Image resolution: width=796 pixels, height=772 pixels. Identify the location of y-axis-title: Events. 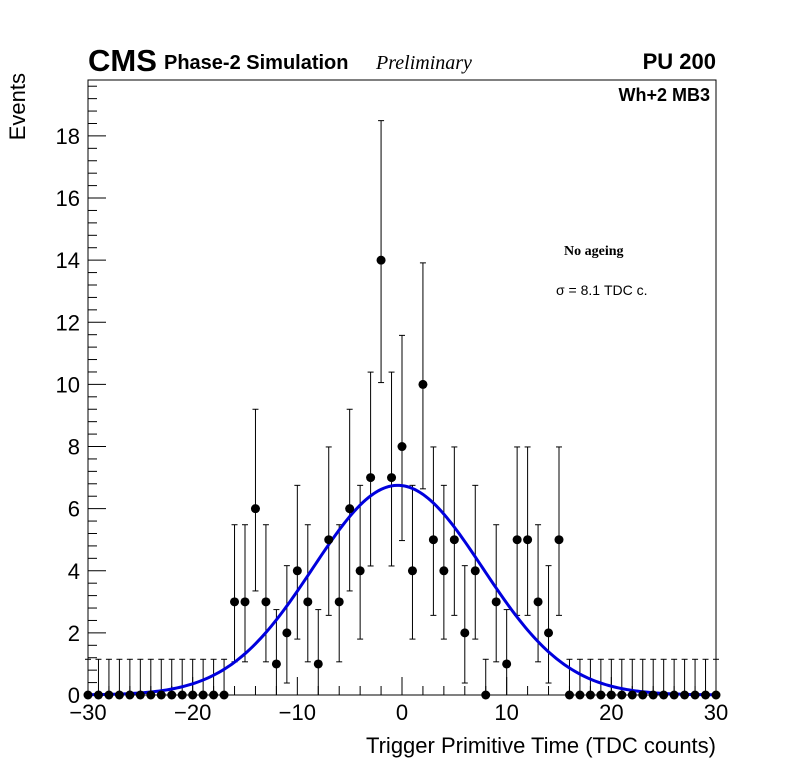
(17, 106).